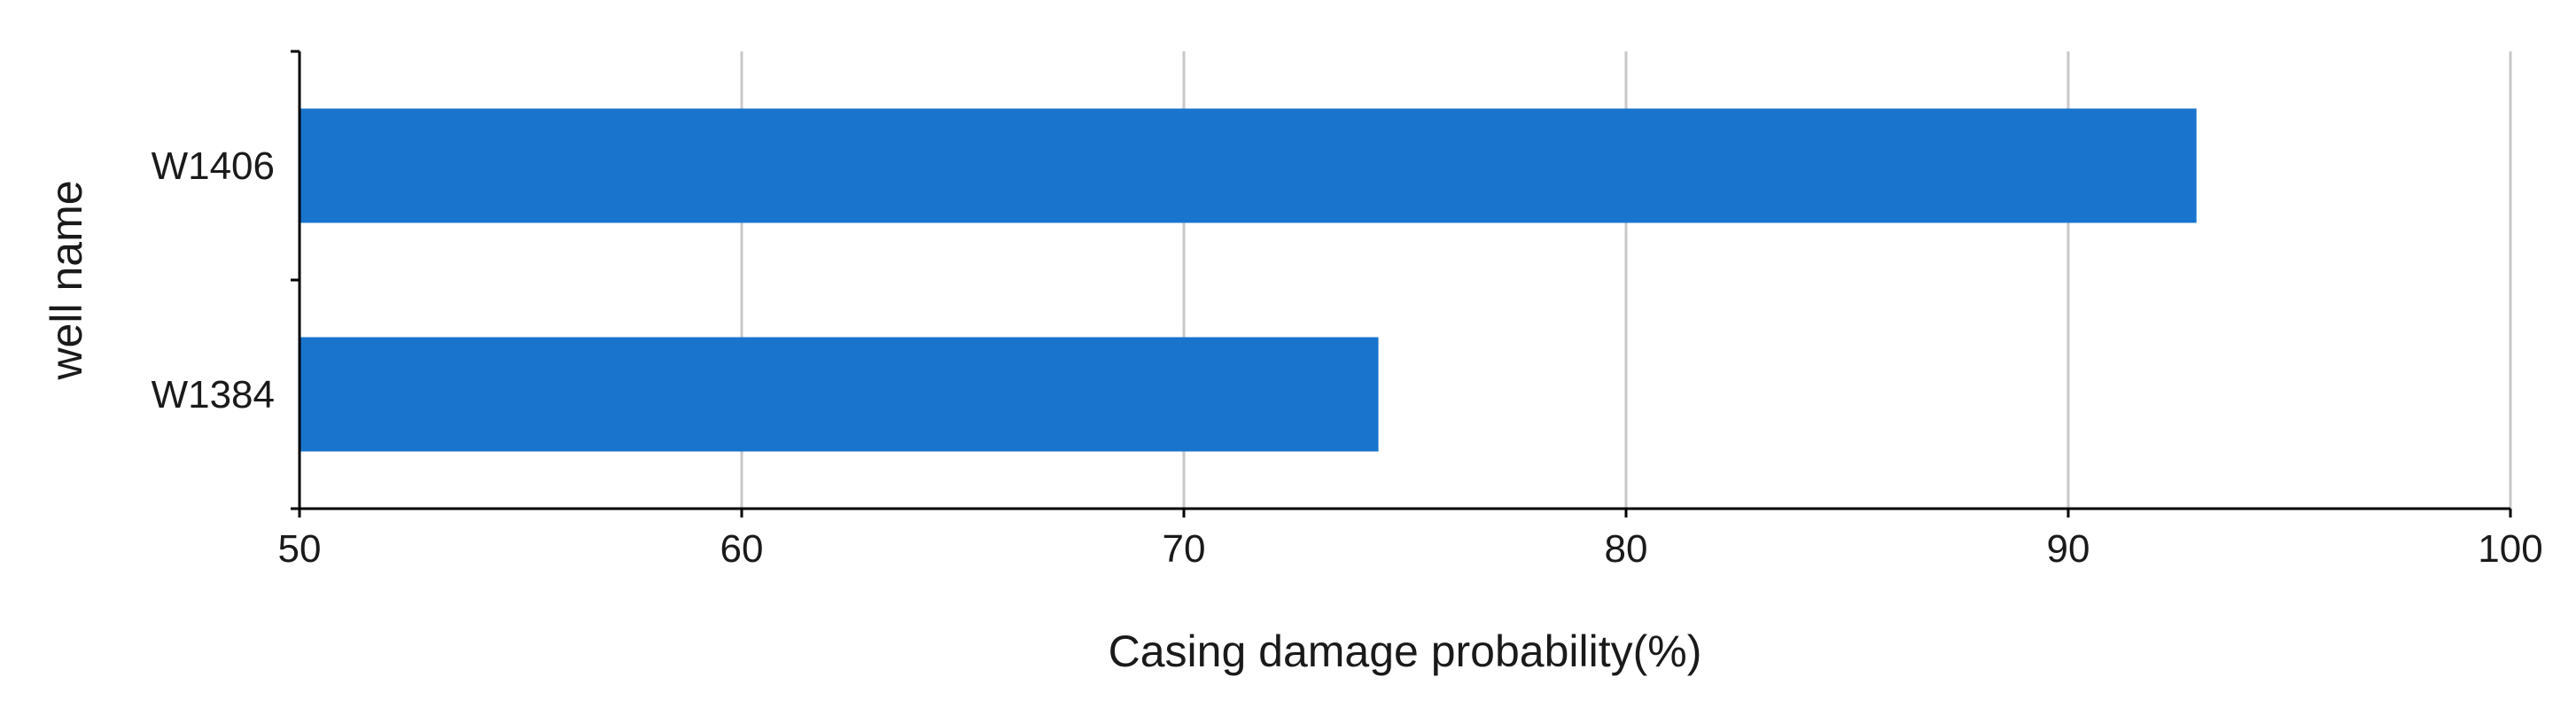 The width and height of the screenshot is (2576, 716). Describe the element at coordinates (214, 166) in the screenshot. I see `y-tick-label-w1406: W1406` at that location.